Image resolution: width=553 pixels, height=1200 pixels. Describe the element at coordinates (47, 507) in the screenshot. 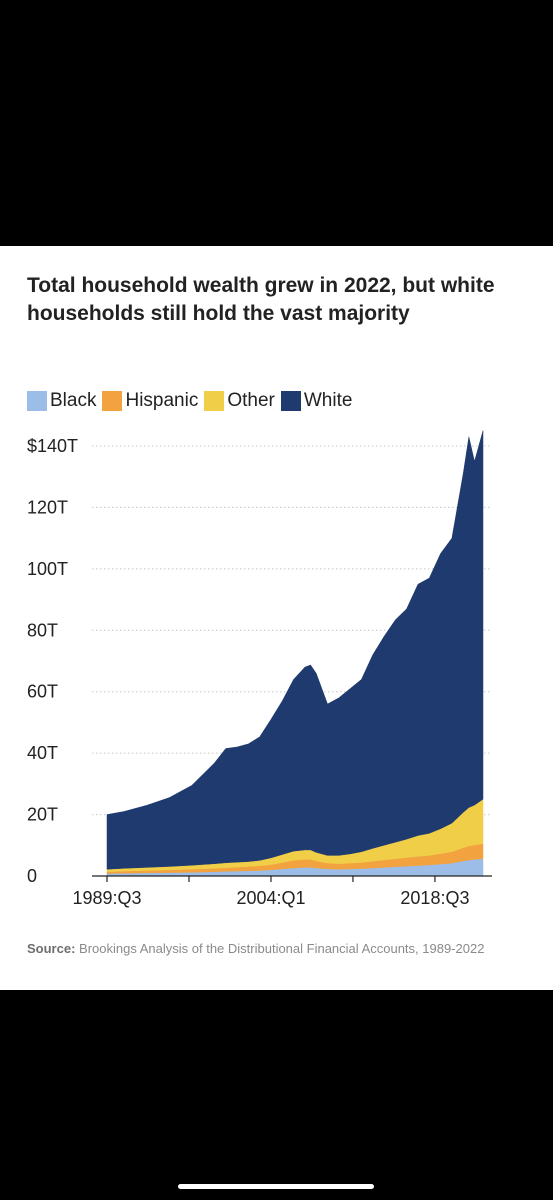

I see `y-tick-label-120: 120T` at that location.